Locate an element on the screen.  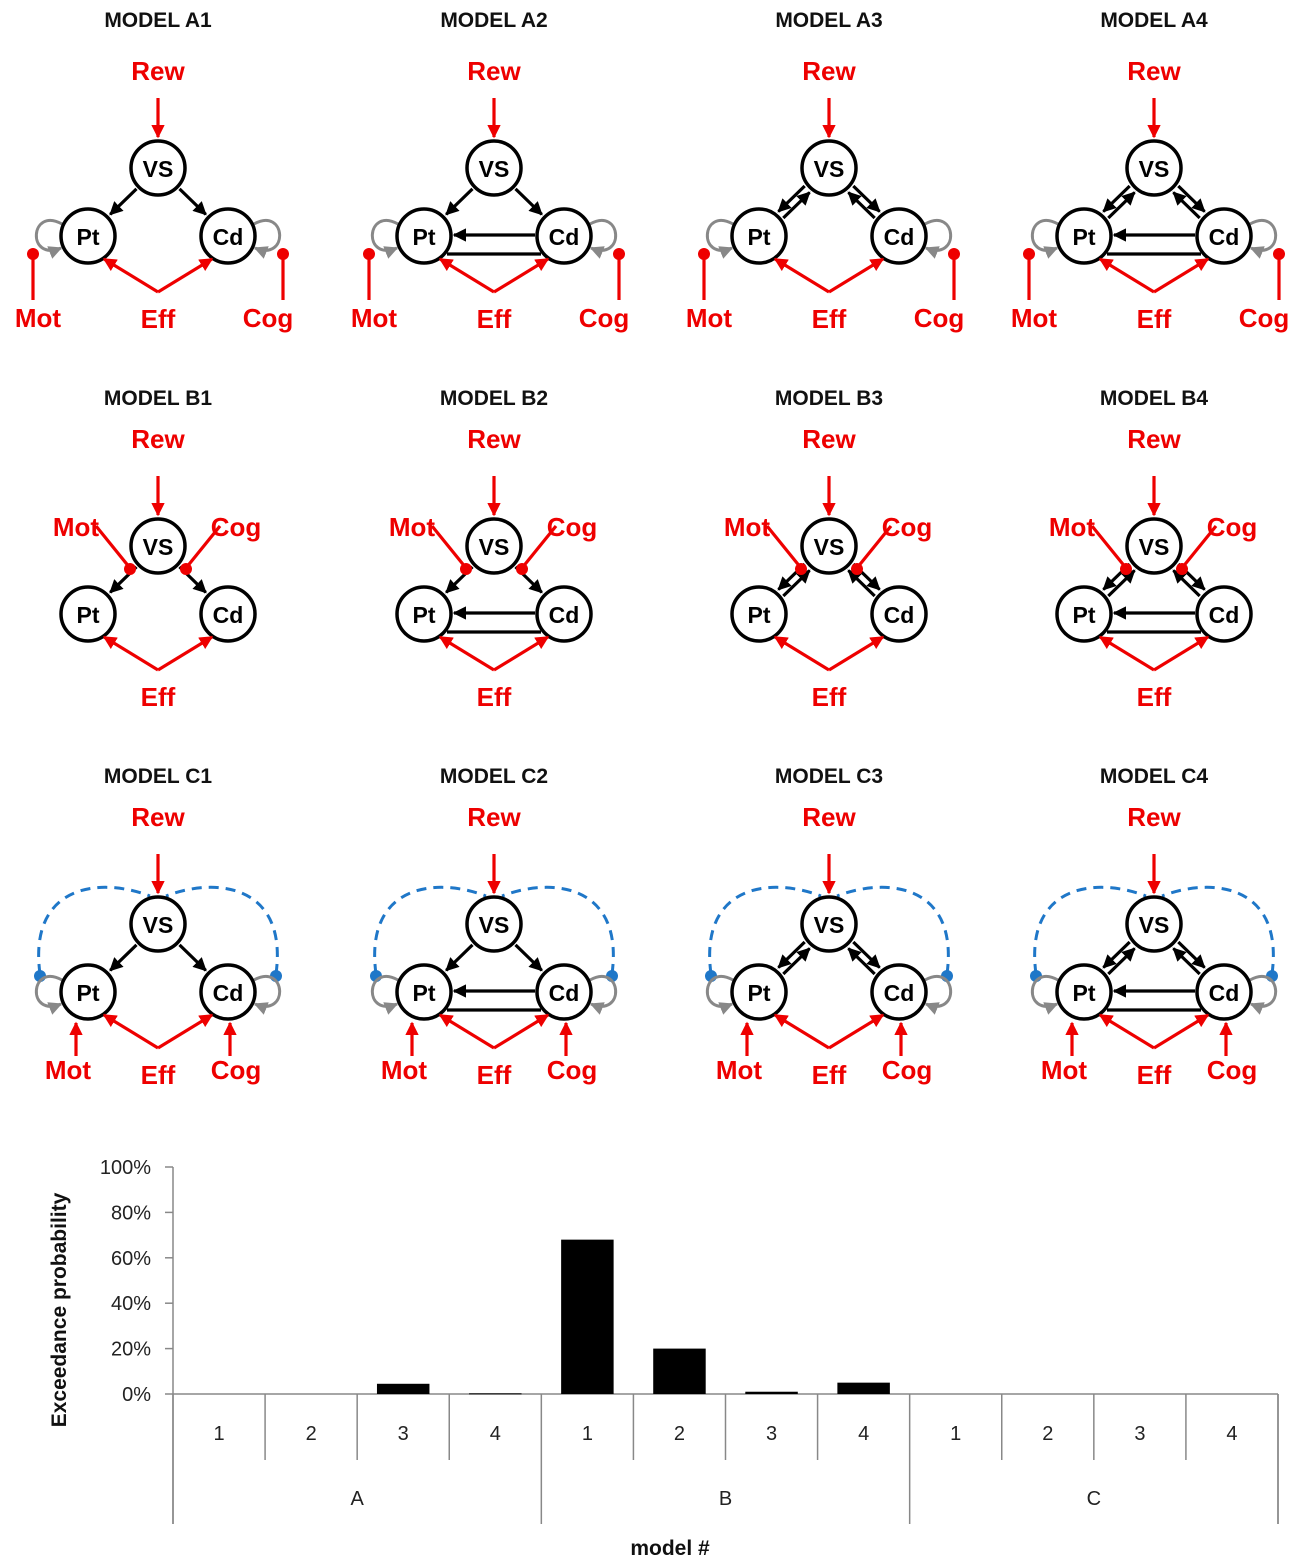
model-diagram-model-b1: MODEL B1 VS Pt Cd Rew Eff Mot Cog is located at coordinates (157, 549).